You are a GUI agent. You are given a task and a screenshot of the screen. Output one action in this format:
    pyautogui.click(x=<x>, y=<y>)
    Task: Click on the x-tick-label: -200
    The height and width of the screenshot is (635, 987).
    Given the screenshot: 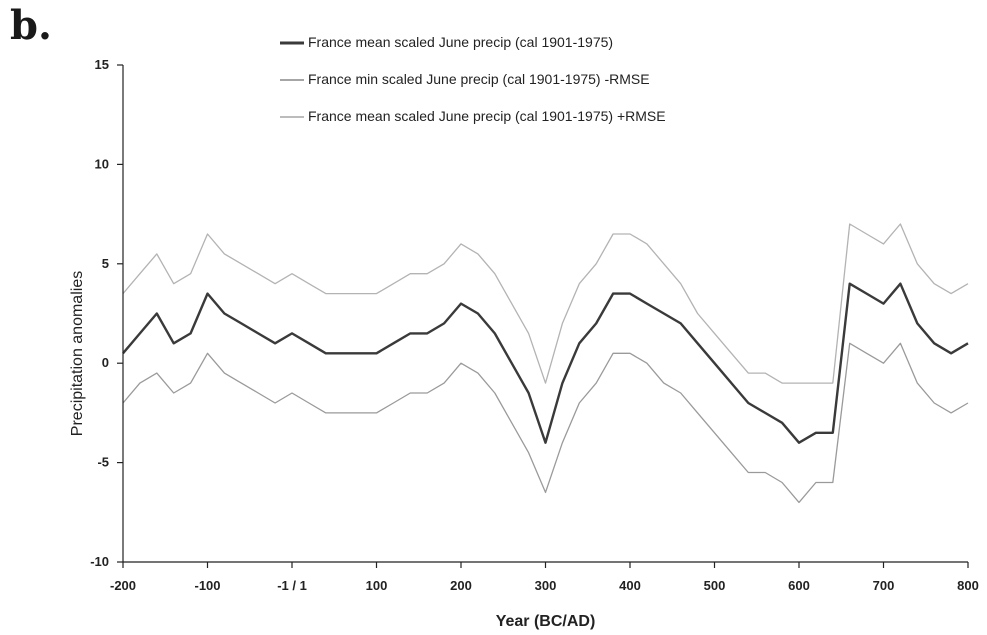 What is the action you would take?
    pyautogui.click(x=123, y=585)
    